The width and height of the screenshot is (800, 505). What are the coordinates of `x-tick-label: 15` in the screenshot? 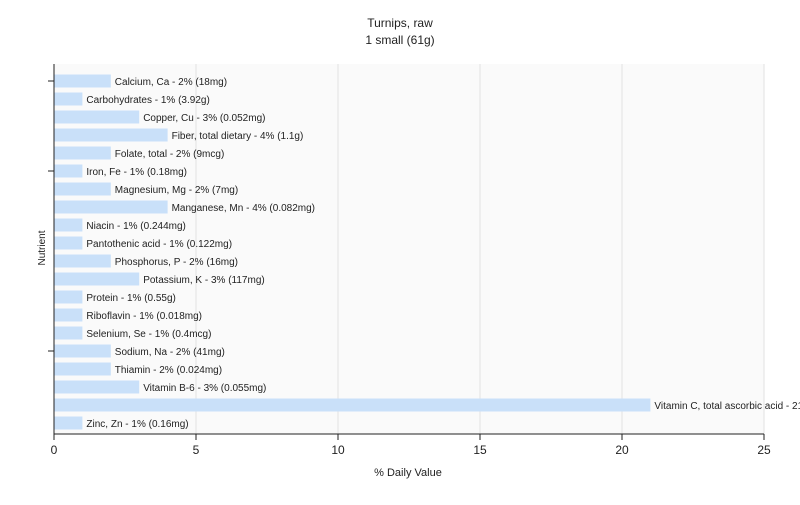 It's located at (480, 450).